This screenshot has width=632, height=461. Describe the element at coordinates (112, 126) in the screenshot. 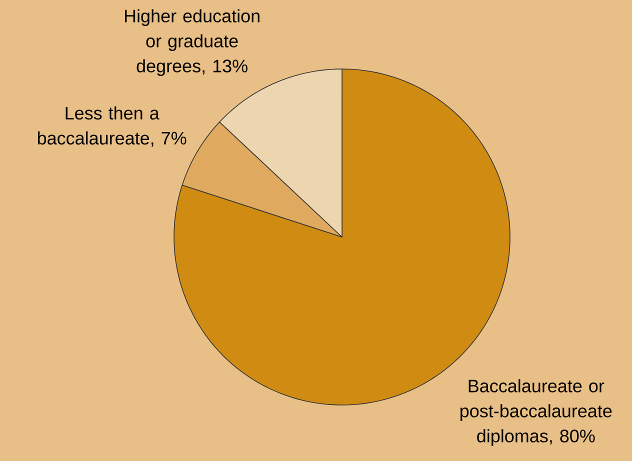

I see `slice-label: Less then a baccalaureate, 7%` at that location.